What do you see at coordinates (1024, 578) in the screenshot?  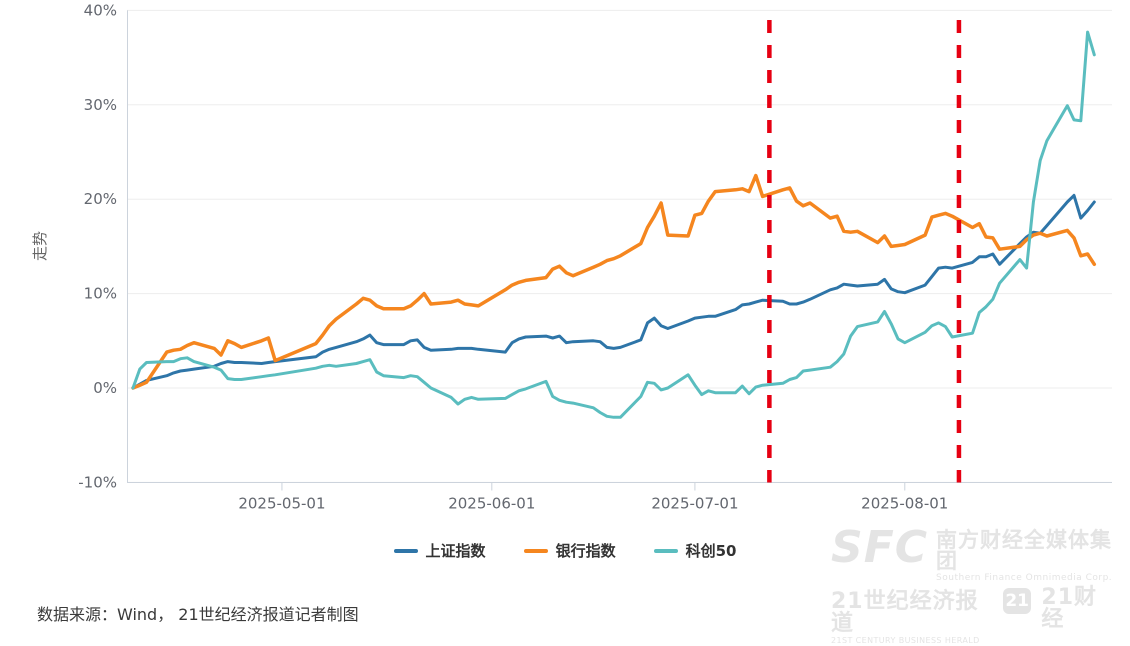 I see `watermark-group-en: Southern Finance Omnimedia Corp.` at bounding box center [1024, 578].